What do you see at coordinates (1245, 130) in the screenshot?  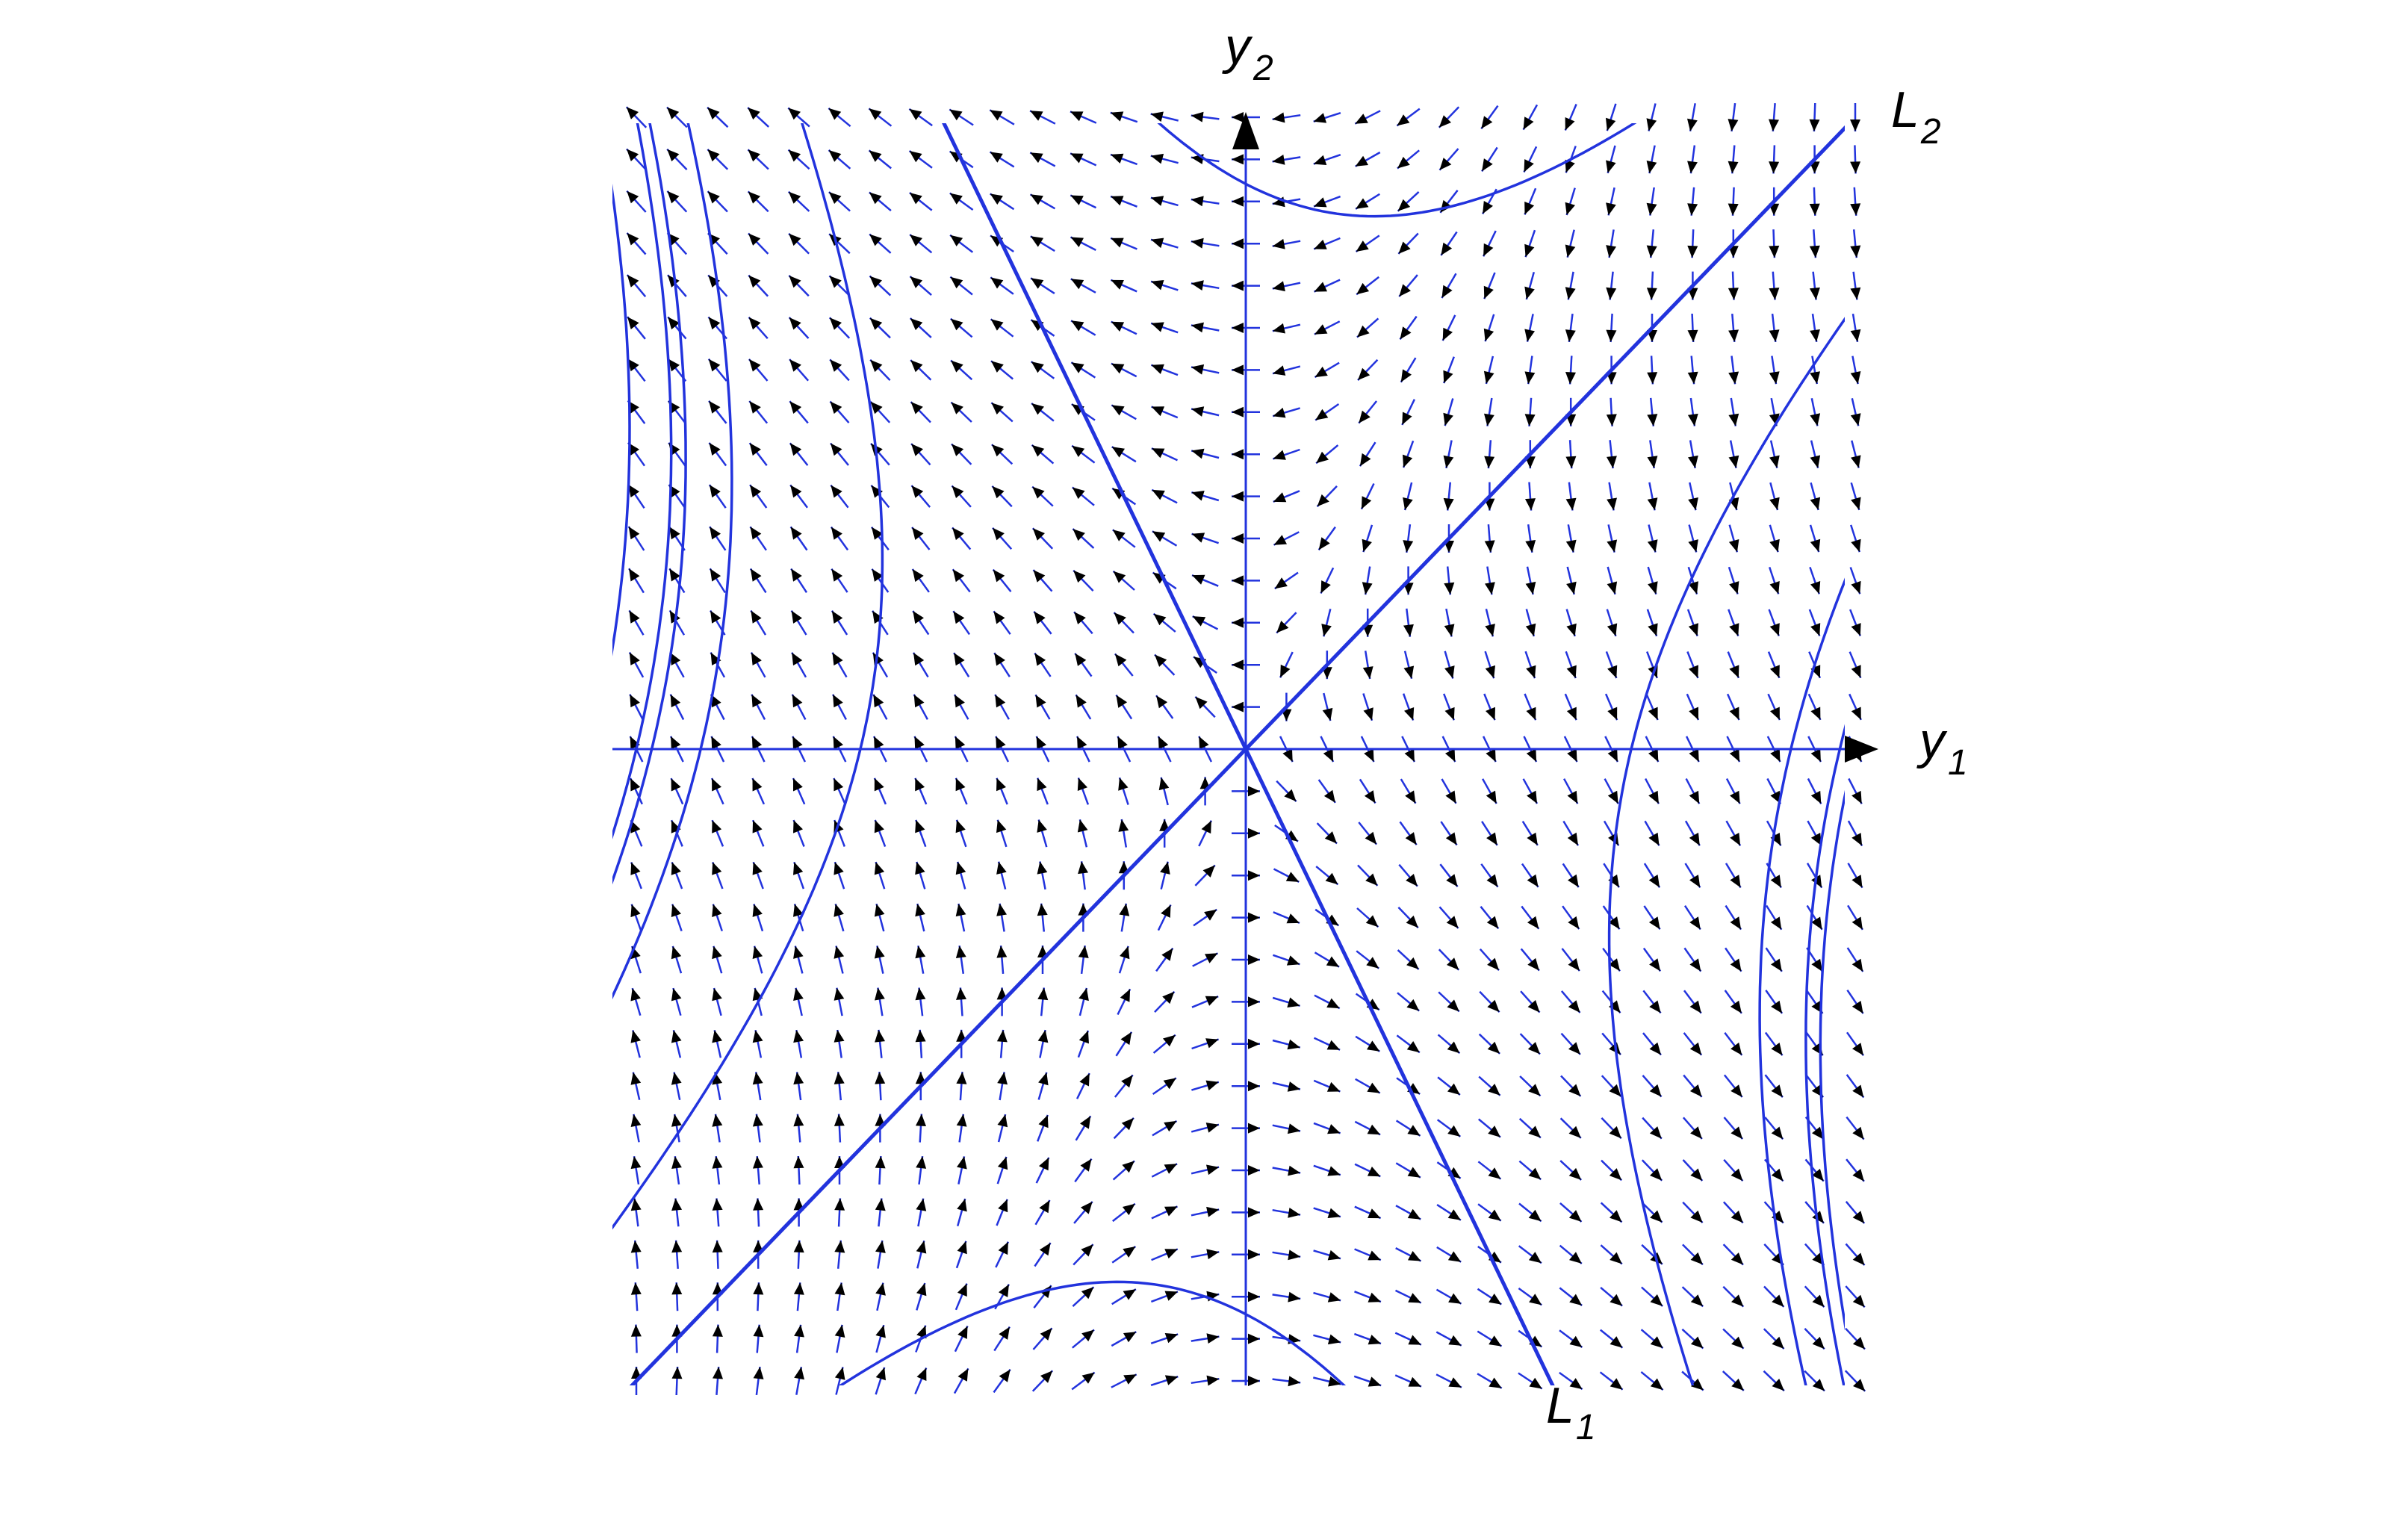 I see `y-axis-arrowhead` at bounding box center [1245, 130].